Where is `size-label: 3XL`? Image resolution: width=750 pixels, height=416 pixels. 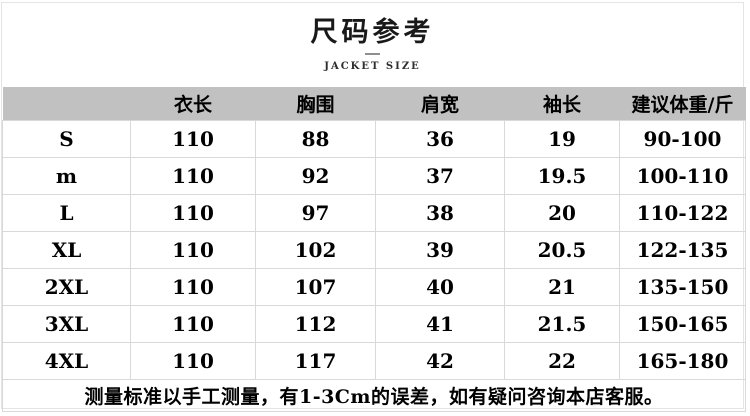
size-label: 3XL is located at coordinates (66, 324).